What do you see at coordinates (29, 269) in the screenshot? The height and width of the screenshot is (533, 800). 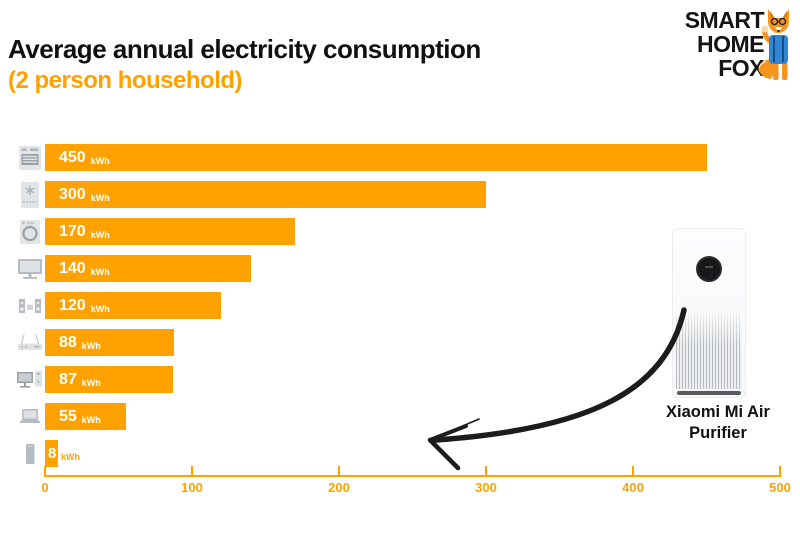 I see `tv-icon` at bounding box center [29, 269].